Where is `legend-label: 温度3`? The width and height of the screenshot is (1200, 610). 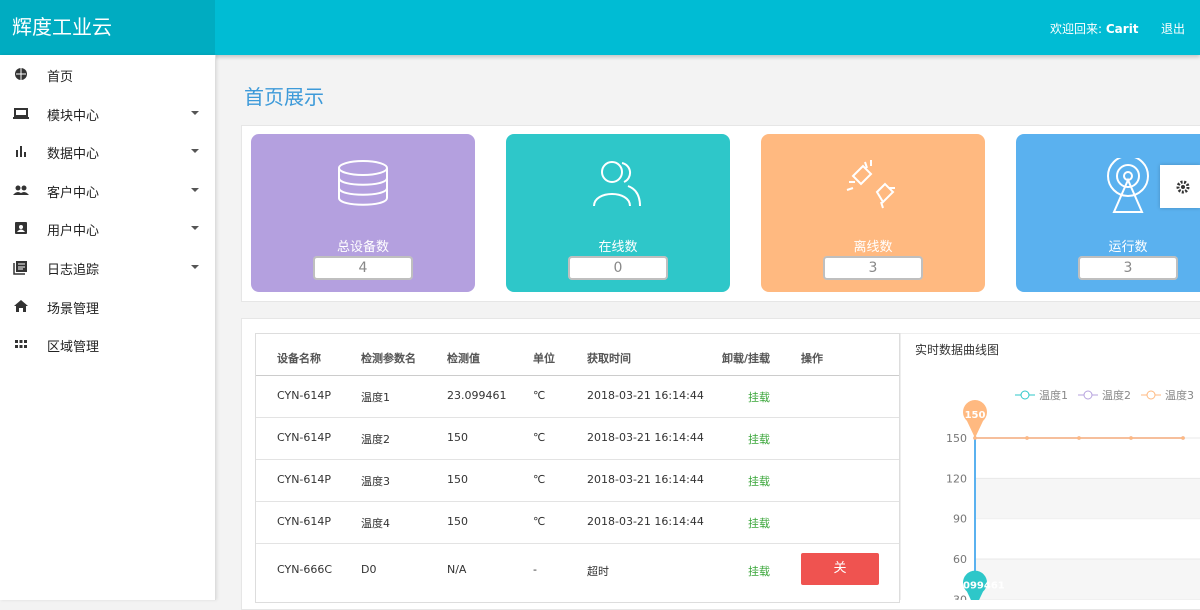 legend-label: 温度3 is located at coordinates (1179, 395).